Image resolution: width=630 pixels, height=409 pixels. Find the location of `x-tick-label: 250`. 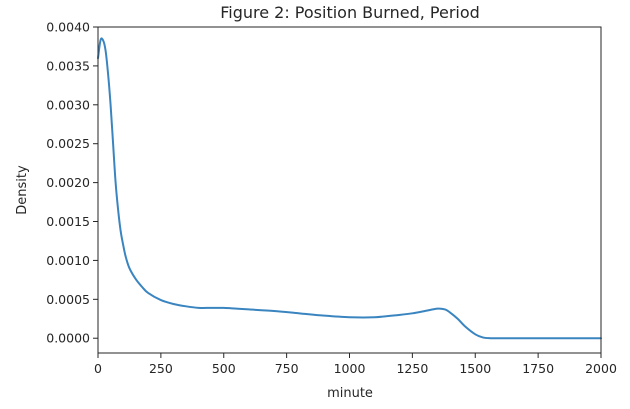

x-tick-label: 250 is located at coordinates (161, 368).